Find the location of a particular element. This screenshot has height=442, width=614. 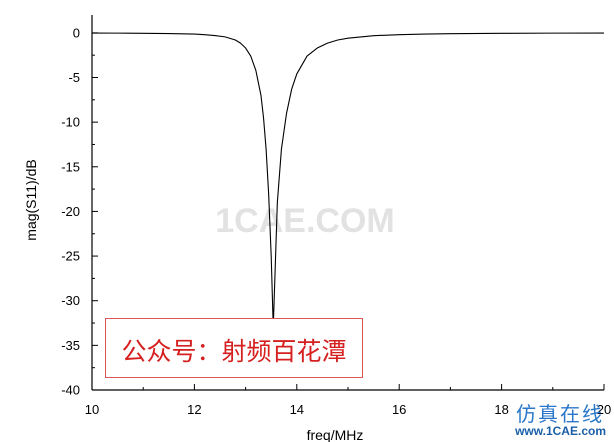

x-tick-label: 20 is located at coordinates (604, 409).